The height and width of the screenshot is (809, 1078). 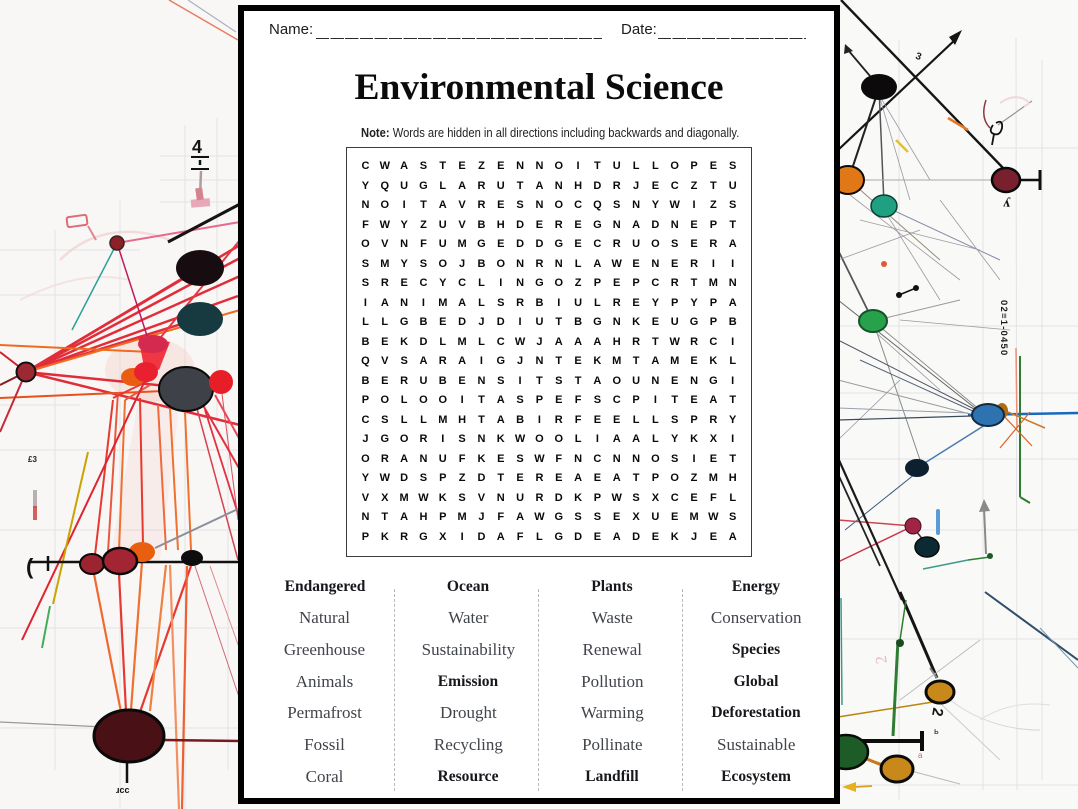 I want to click on svg-text: y, so click(x=1007, y=204).